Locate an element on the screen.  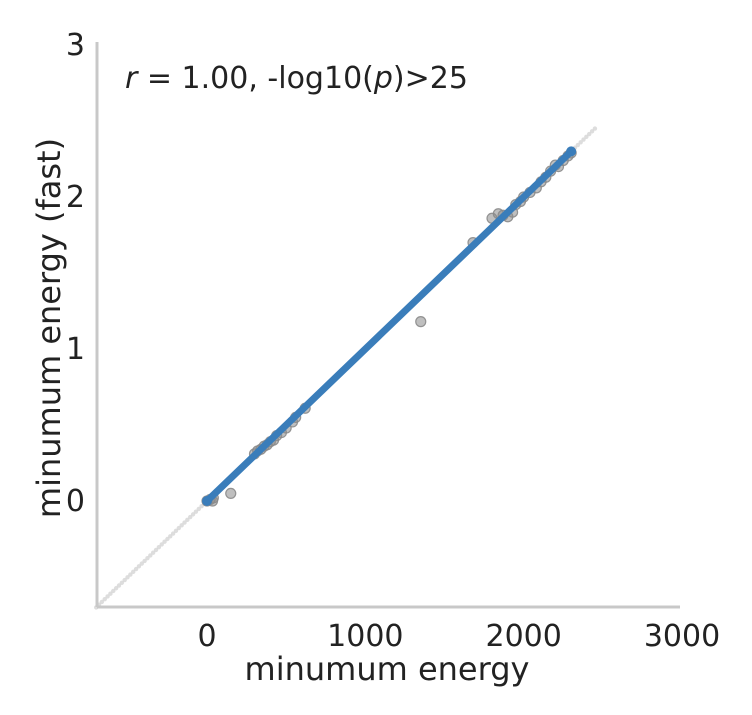
x-axis-ticks: 0 1000 2000 3000 is located at coordinates (458, 636).